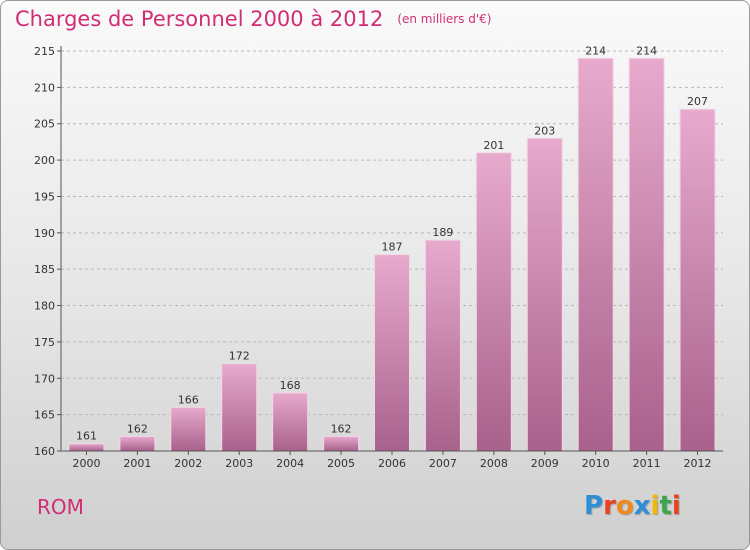 Image resolution: width=750 pixels, height=550 pixels. Describe the element at coordinates (44, 160) in the screenshot. I see `y-tick-label: 200` at that location.